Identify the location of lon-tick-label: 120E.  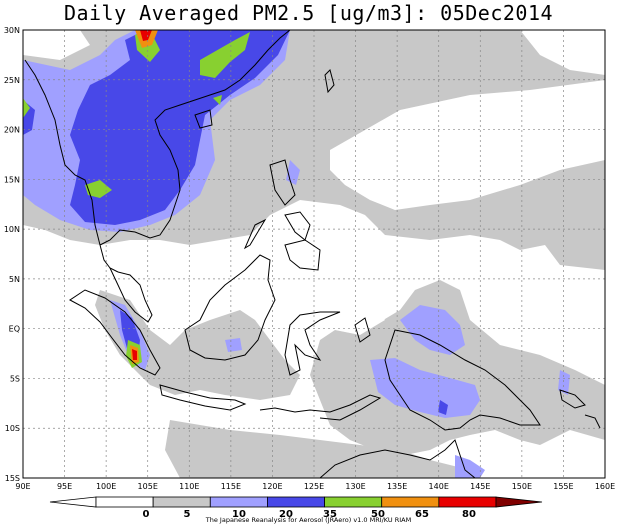
(272, 486).